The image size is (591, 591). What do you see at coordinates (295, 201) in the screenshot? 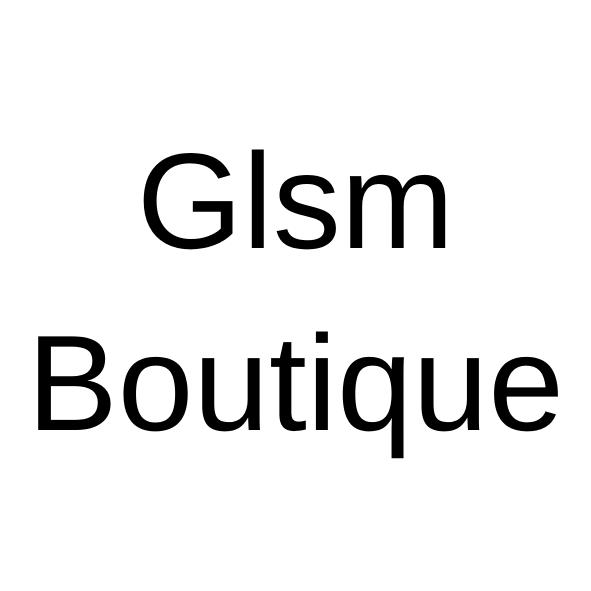
I see `logo-line-brand: Glsm` at bounding box center [295, 201].